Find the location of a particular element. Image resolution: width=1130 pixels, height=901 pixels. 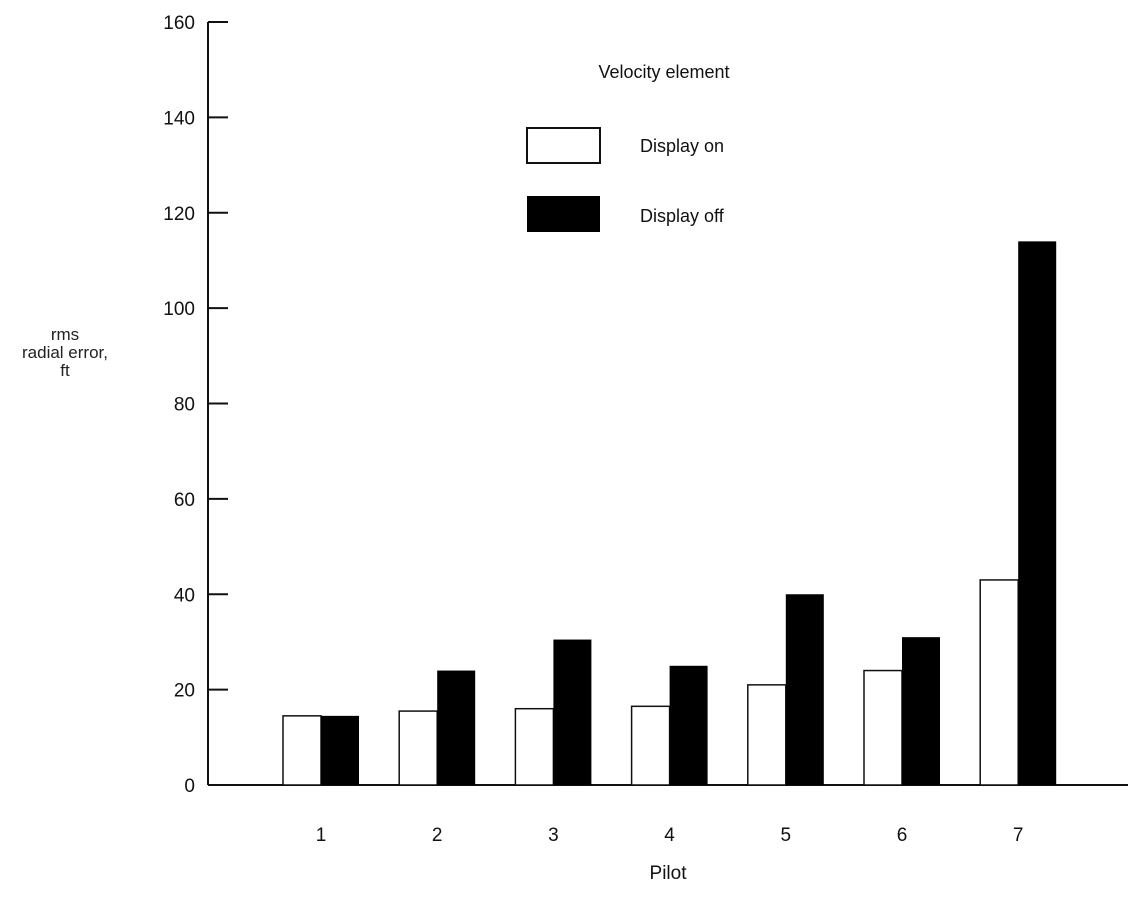

legend-swatch-display-off is located at coordinates (563, 214).